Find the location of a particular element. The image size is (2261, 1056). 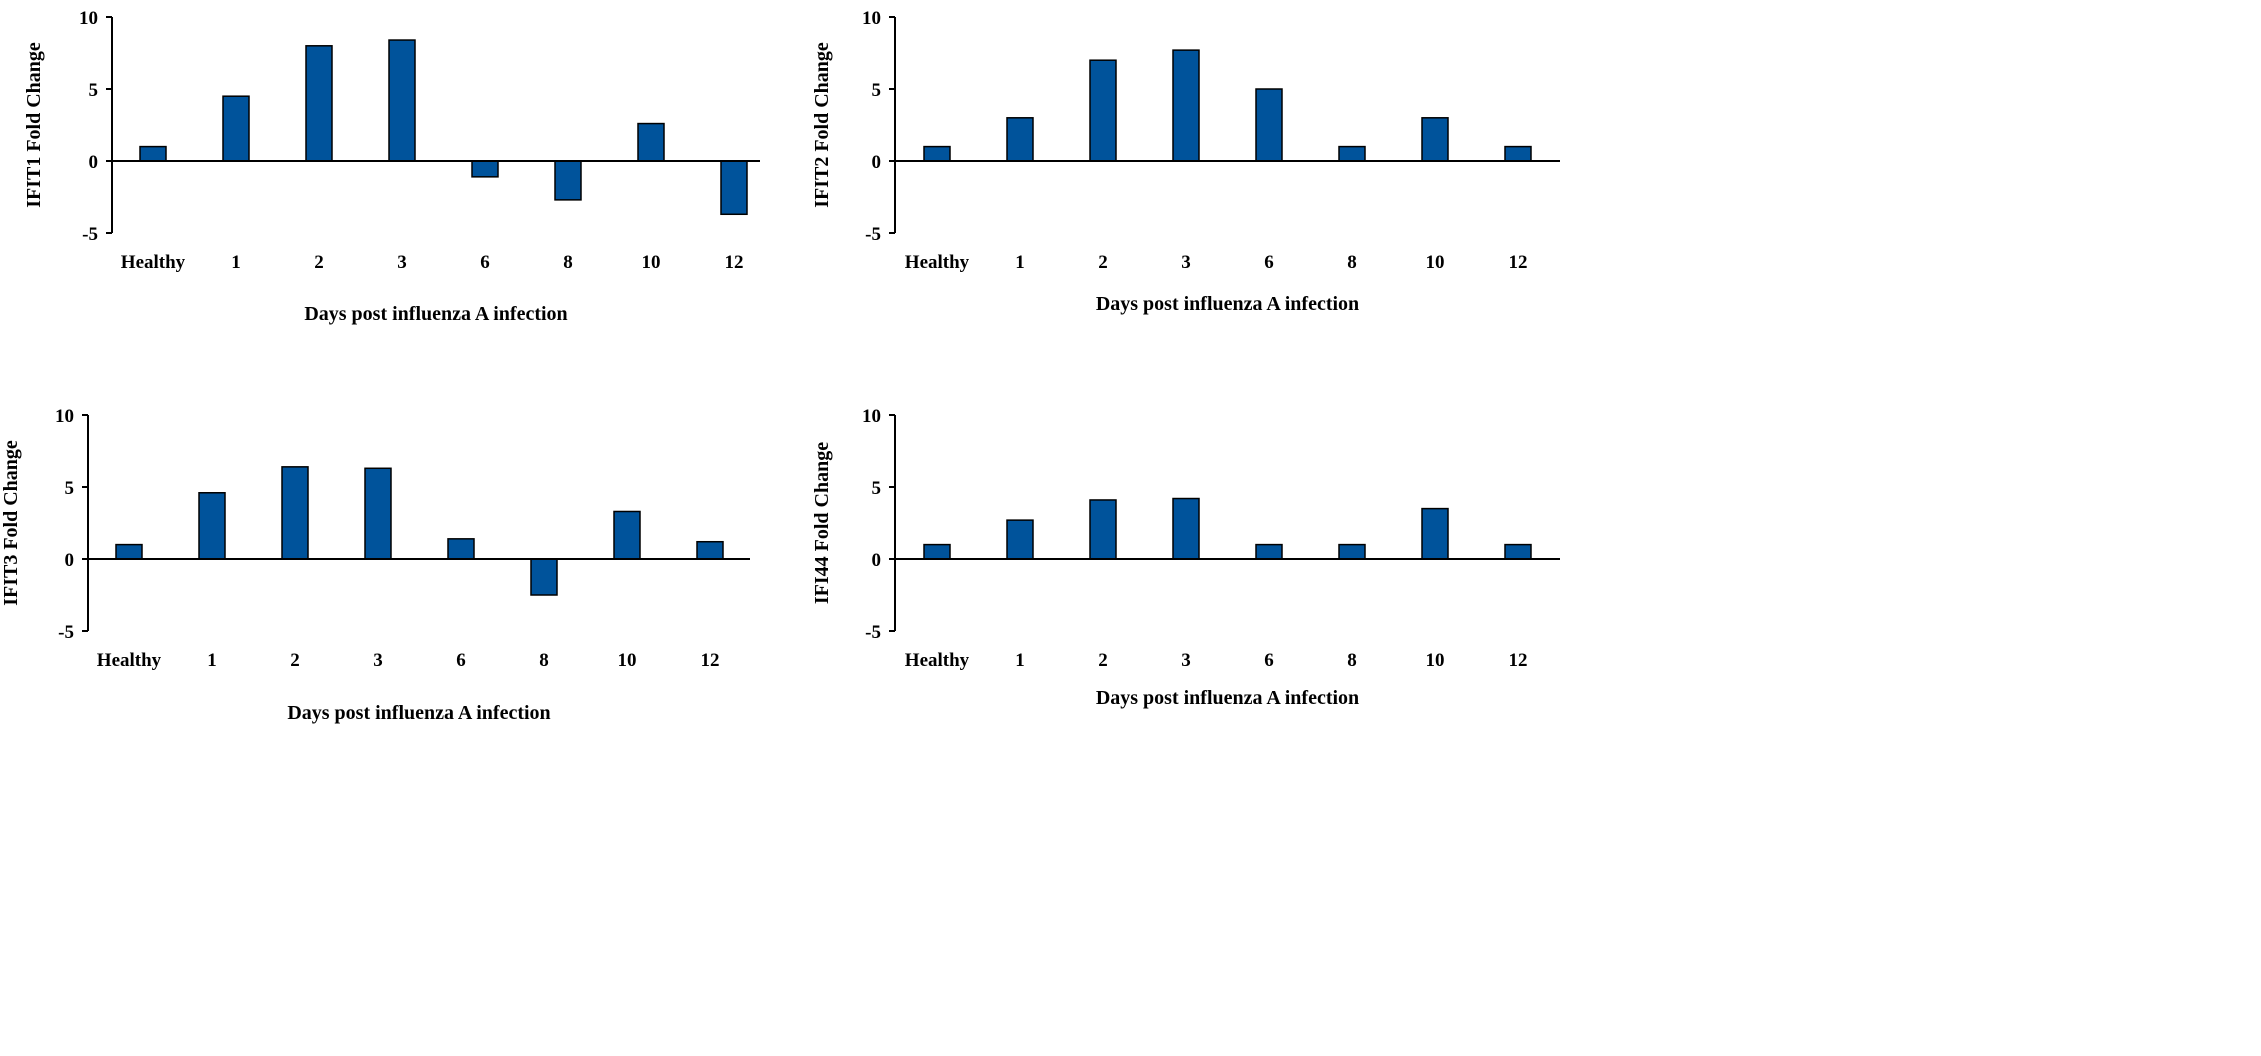

y-axis-title: IFI44 Fold Change is located at coordinates (822, 523).